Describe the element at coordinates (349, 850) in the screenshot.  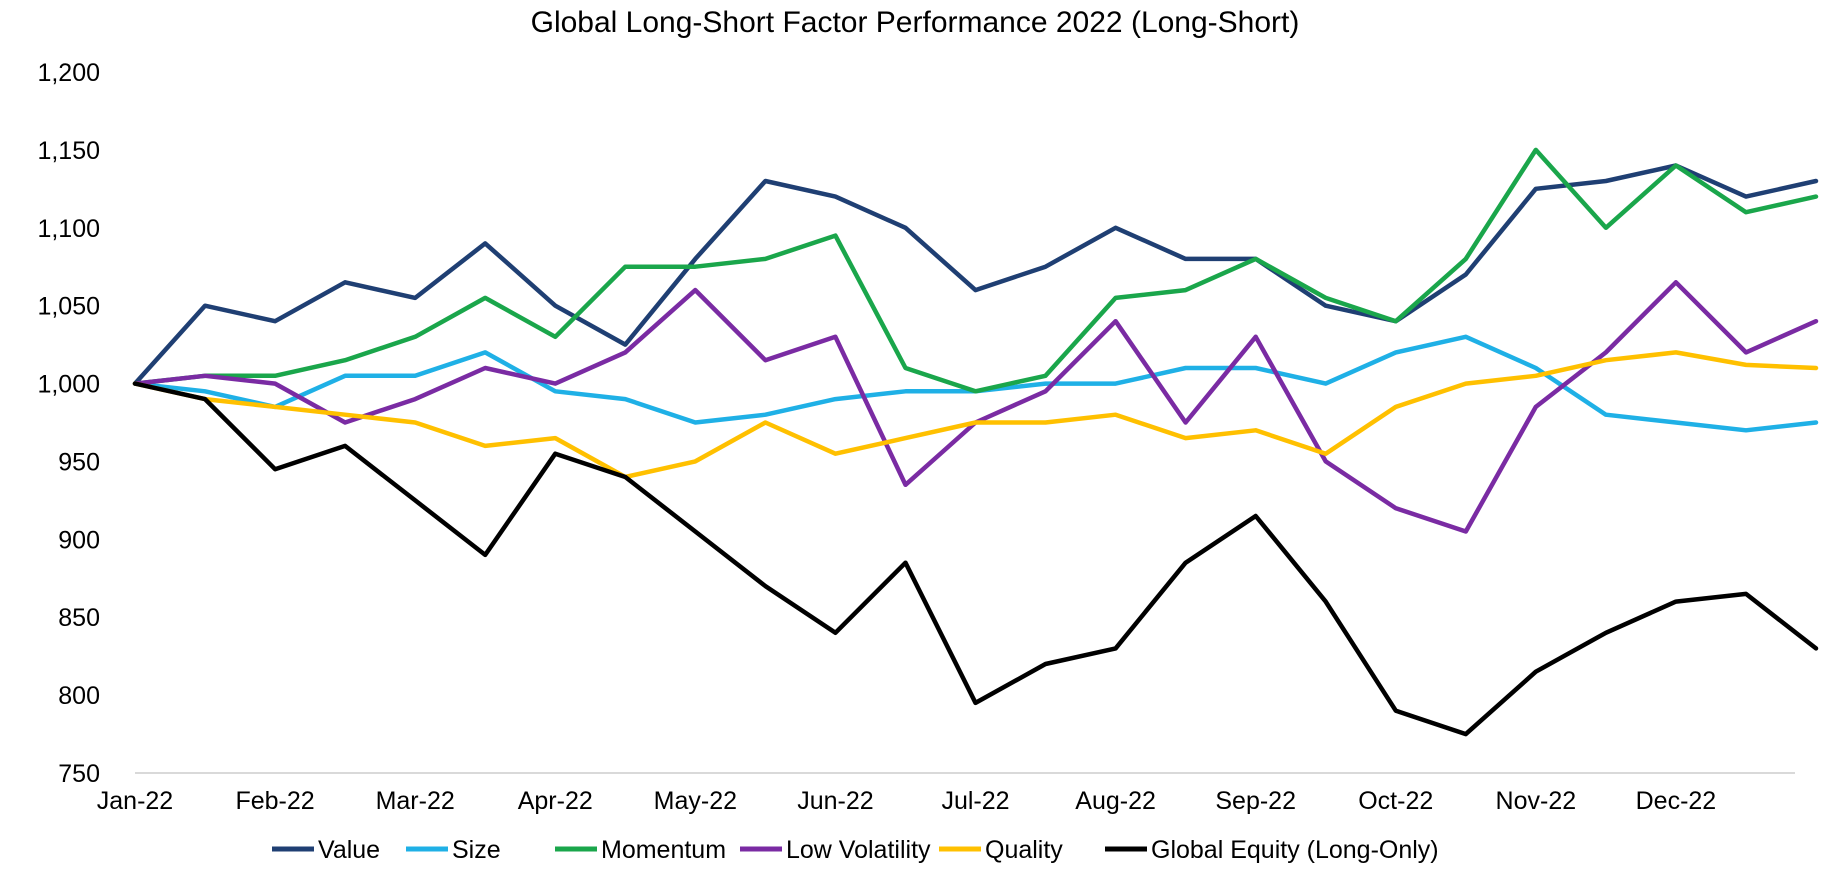
I see `legend-label: Value` at that location.